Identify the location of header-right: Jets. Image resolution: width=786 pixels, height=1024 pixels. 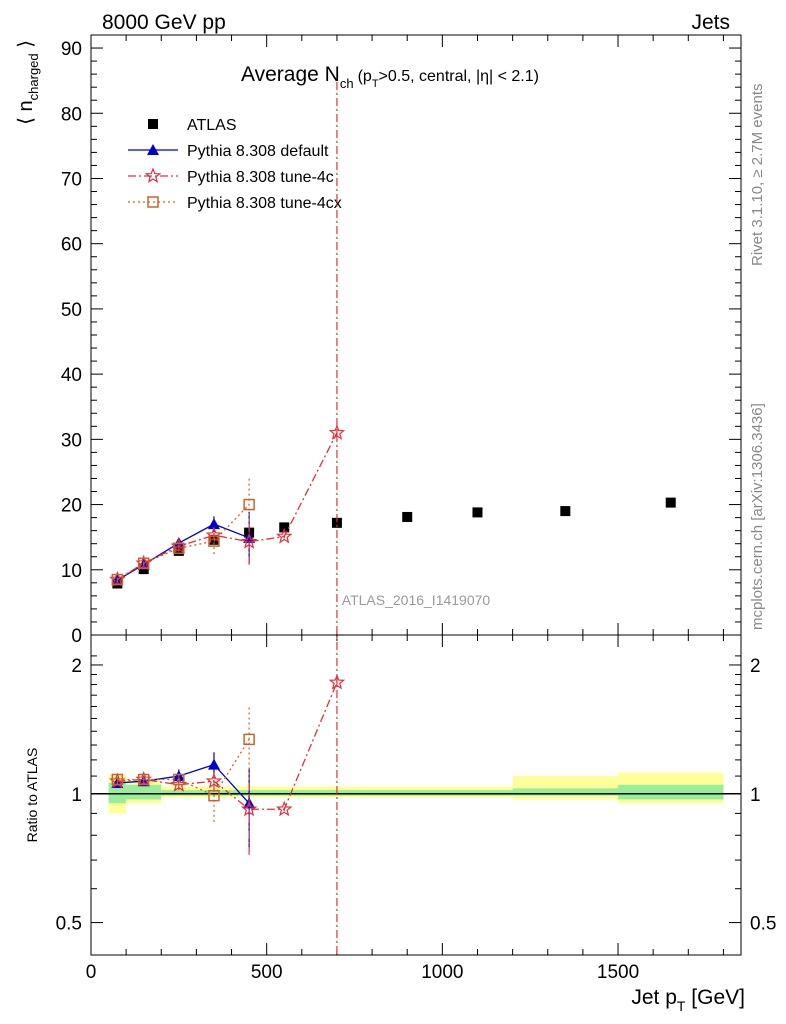
(710, 22).